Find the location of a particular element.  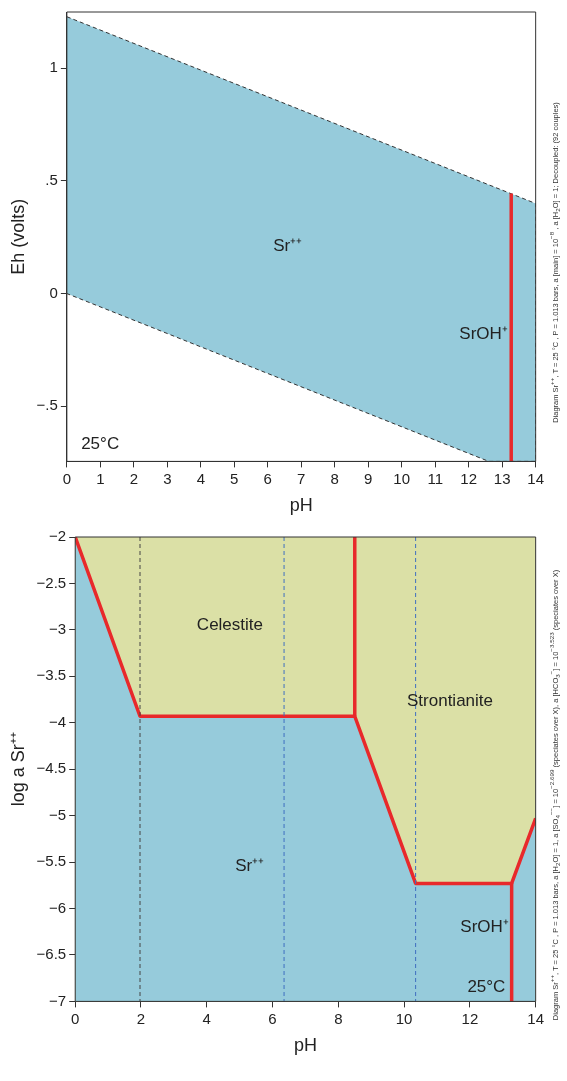

x-tick-label: 13 is located at coordinates (502, 478).